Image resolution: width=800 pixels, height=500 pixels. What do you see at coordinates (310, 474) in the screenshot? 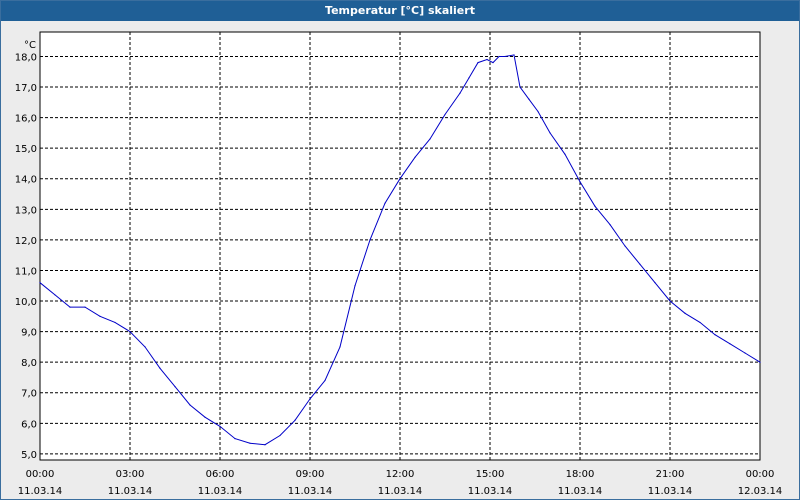
I see `x-tick-time: 09:00` at bounding box center [310, 474].